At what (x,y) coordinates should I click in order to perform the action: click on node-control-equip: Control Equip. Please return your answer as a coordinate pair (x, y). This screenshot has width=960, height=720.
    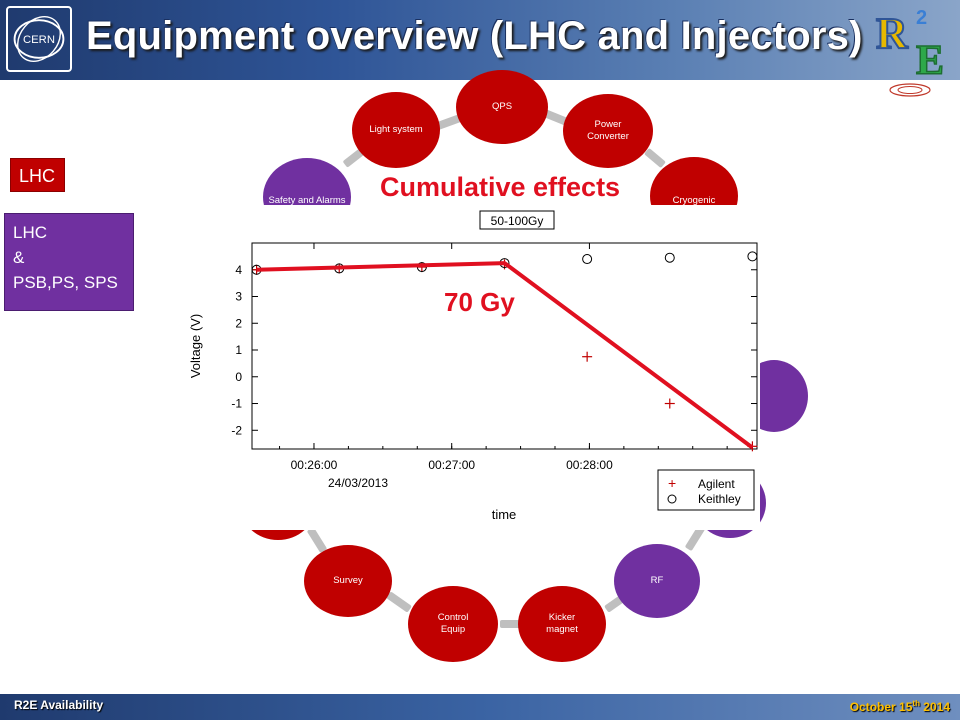
    Looking at the image, I should click on (453, 624).